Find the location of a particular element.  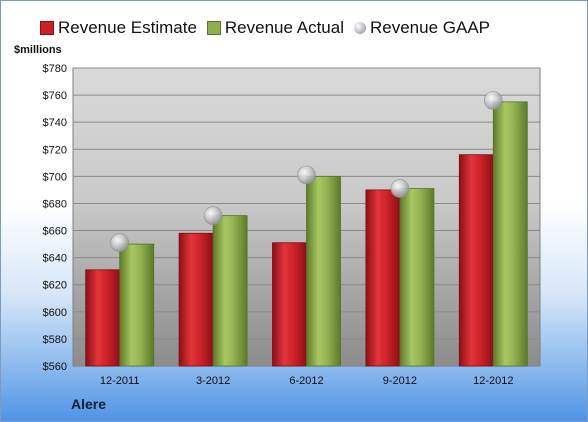

y-tick-label: $680 is located at coordinates (55, 204).